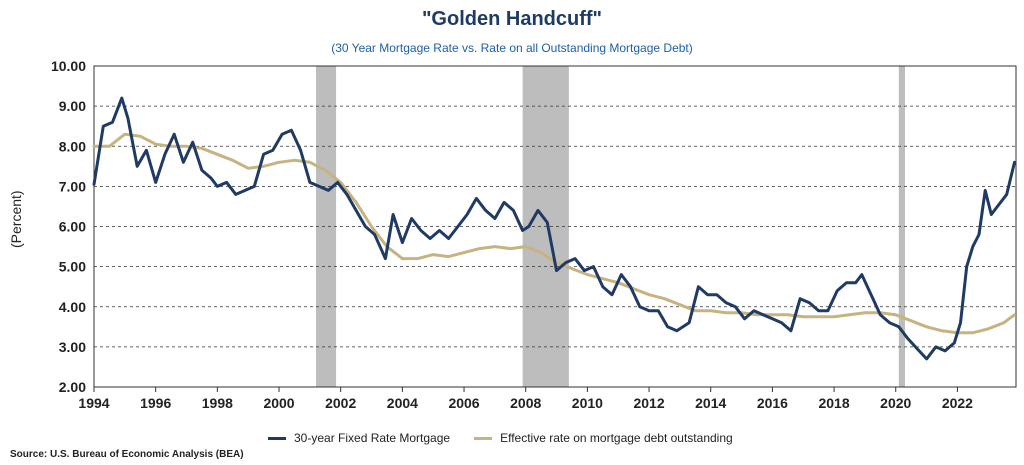  What do you see at coordinates (372, 438) in the screenshot?
I see `legend-label-mortgage-rate: 30-year Fixed Rate Mortgage` at bounding box center [372, 438].